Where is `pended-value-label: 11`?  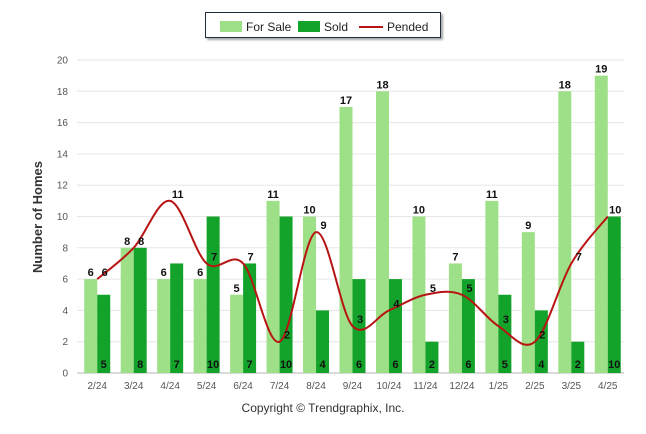
pended-value-label: 11 is located at coordinates (178, 195).